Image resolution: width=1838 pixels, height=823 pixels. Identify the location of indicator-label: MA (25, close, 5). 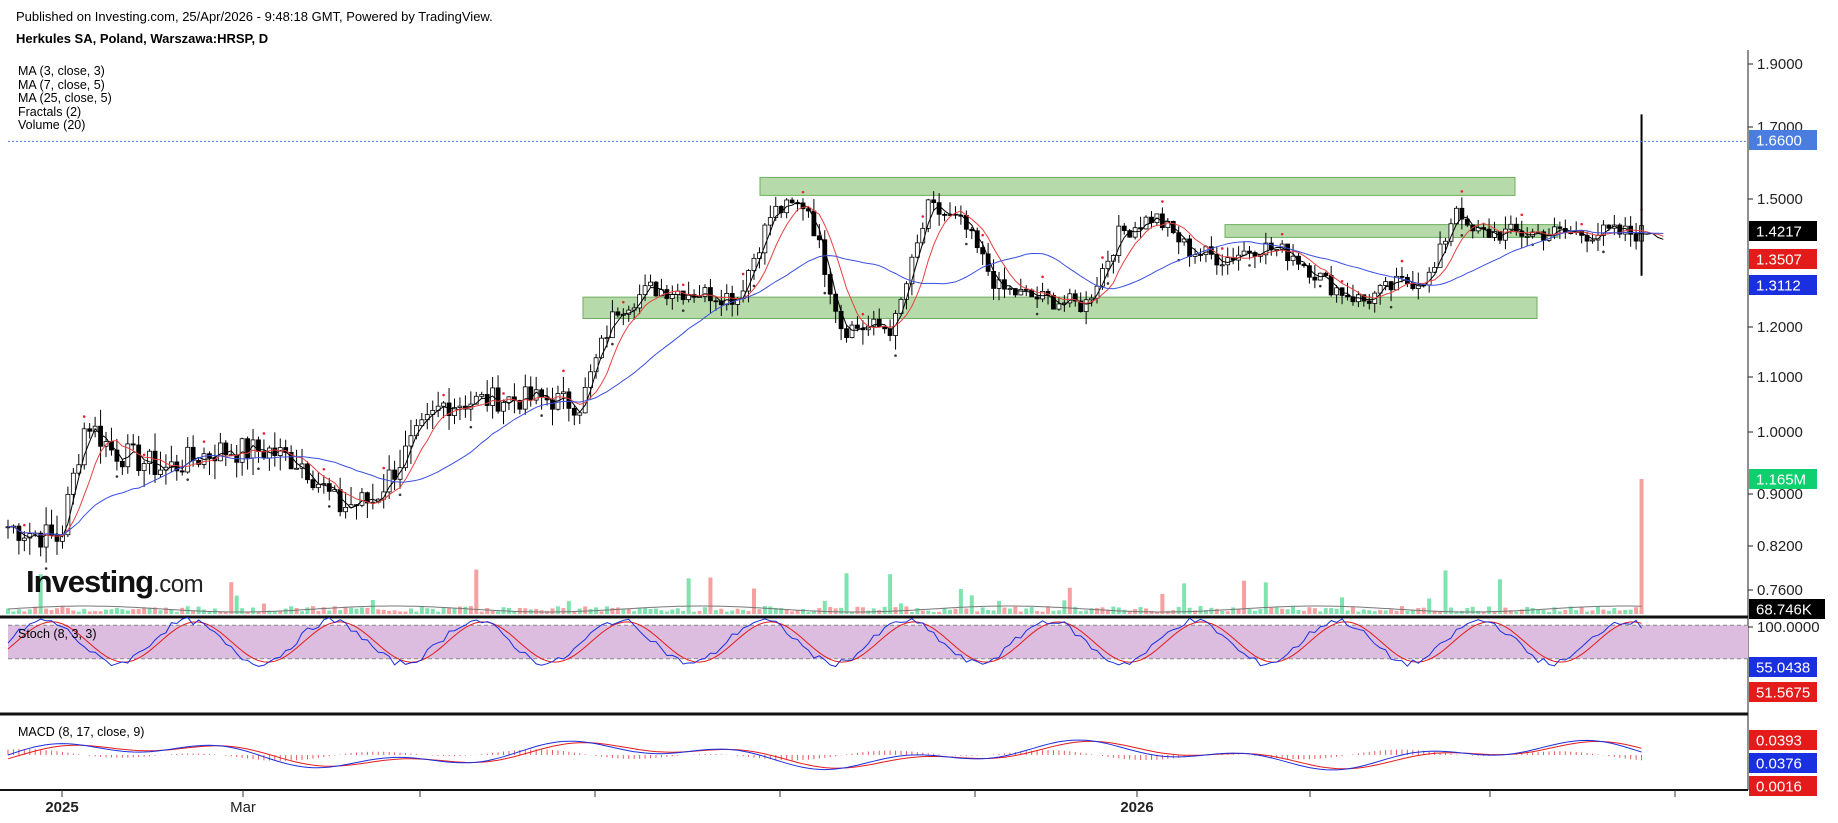
(65, 98).